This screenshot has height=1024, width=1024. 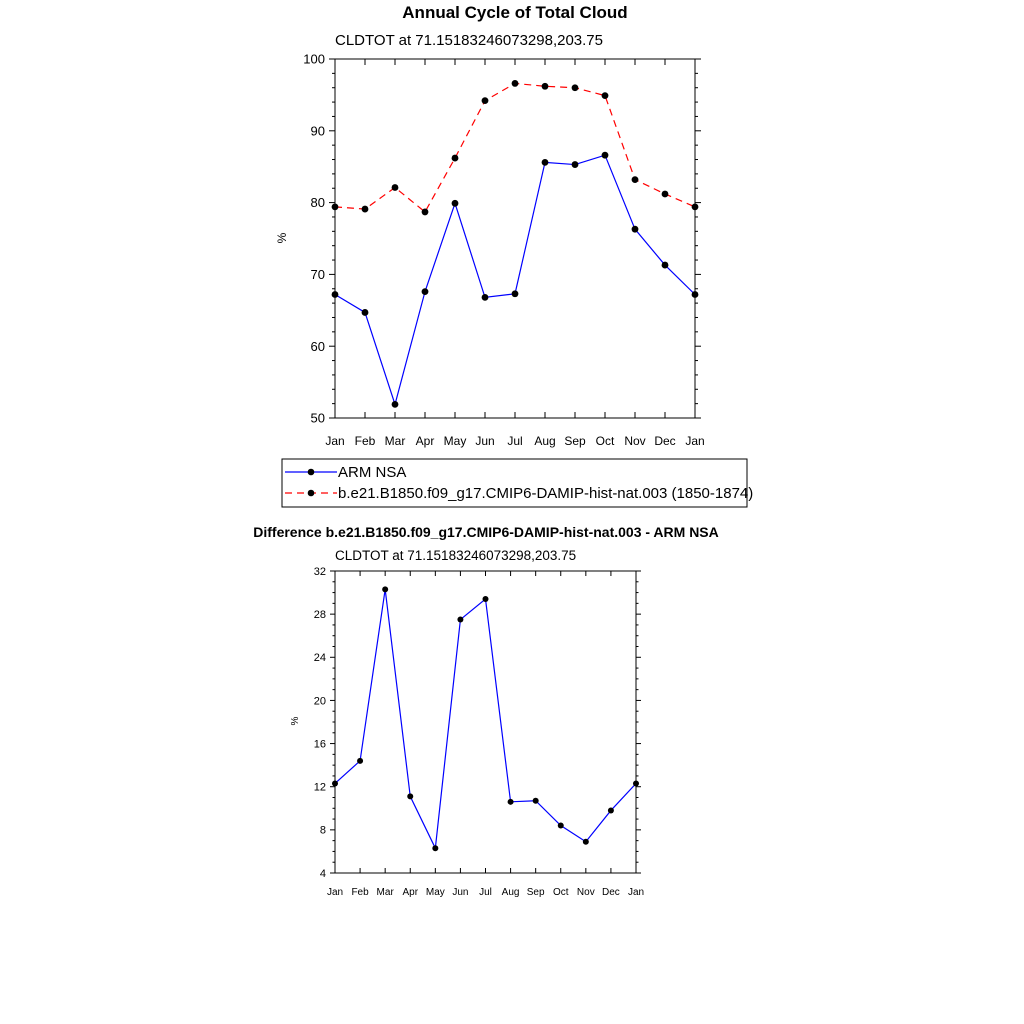 What do you see at coordinates (311, 472) in the screenshot?
I see `legend-marker-arm` at bounding box center [311, 472].